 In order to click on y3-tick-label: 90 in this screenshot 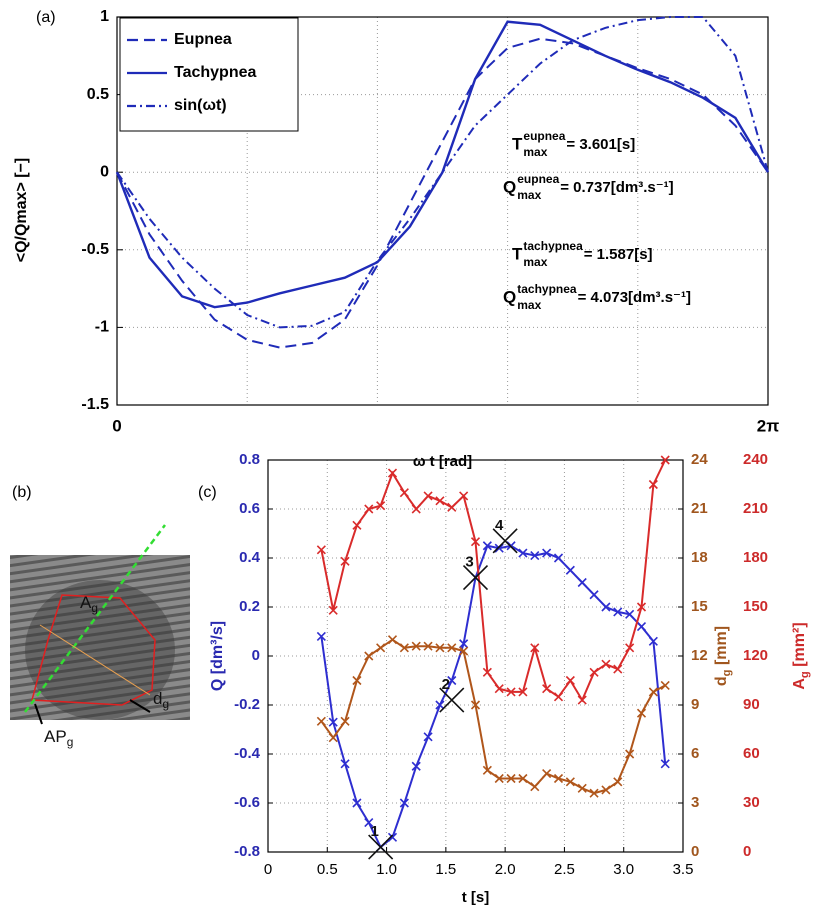, I will do `click(751, 704)`.